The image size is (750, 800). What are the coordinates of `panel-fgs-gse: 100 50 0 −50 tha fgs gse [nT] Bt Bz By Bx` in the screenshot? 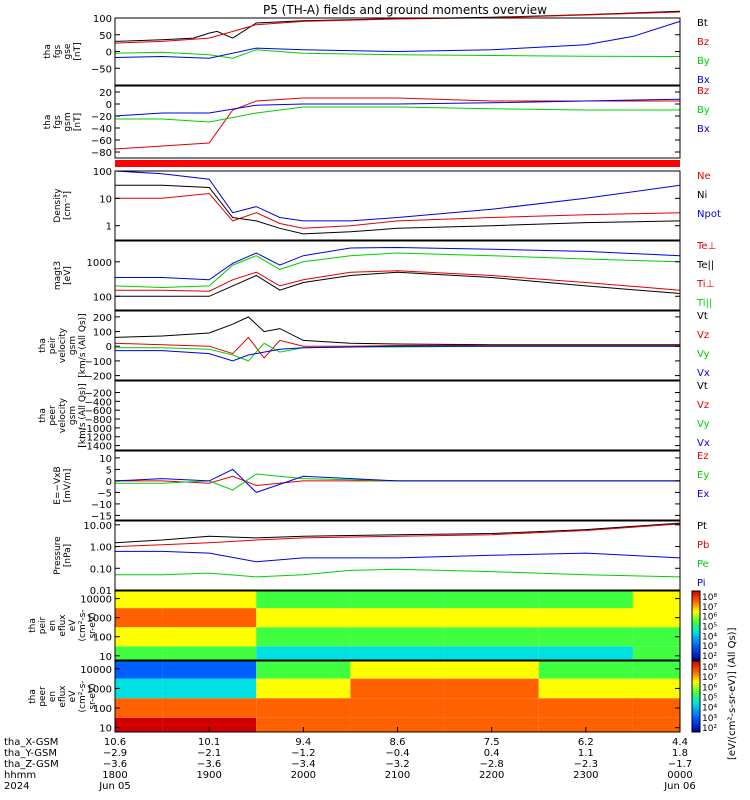 It's located at (376, 48).